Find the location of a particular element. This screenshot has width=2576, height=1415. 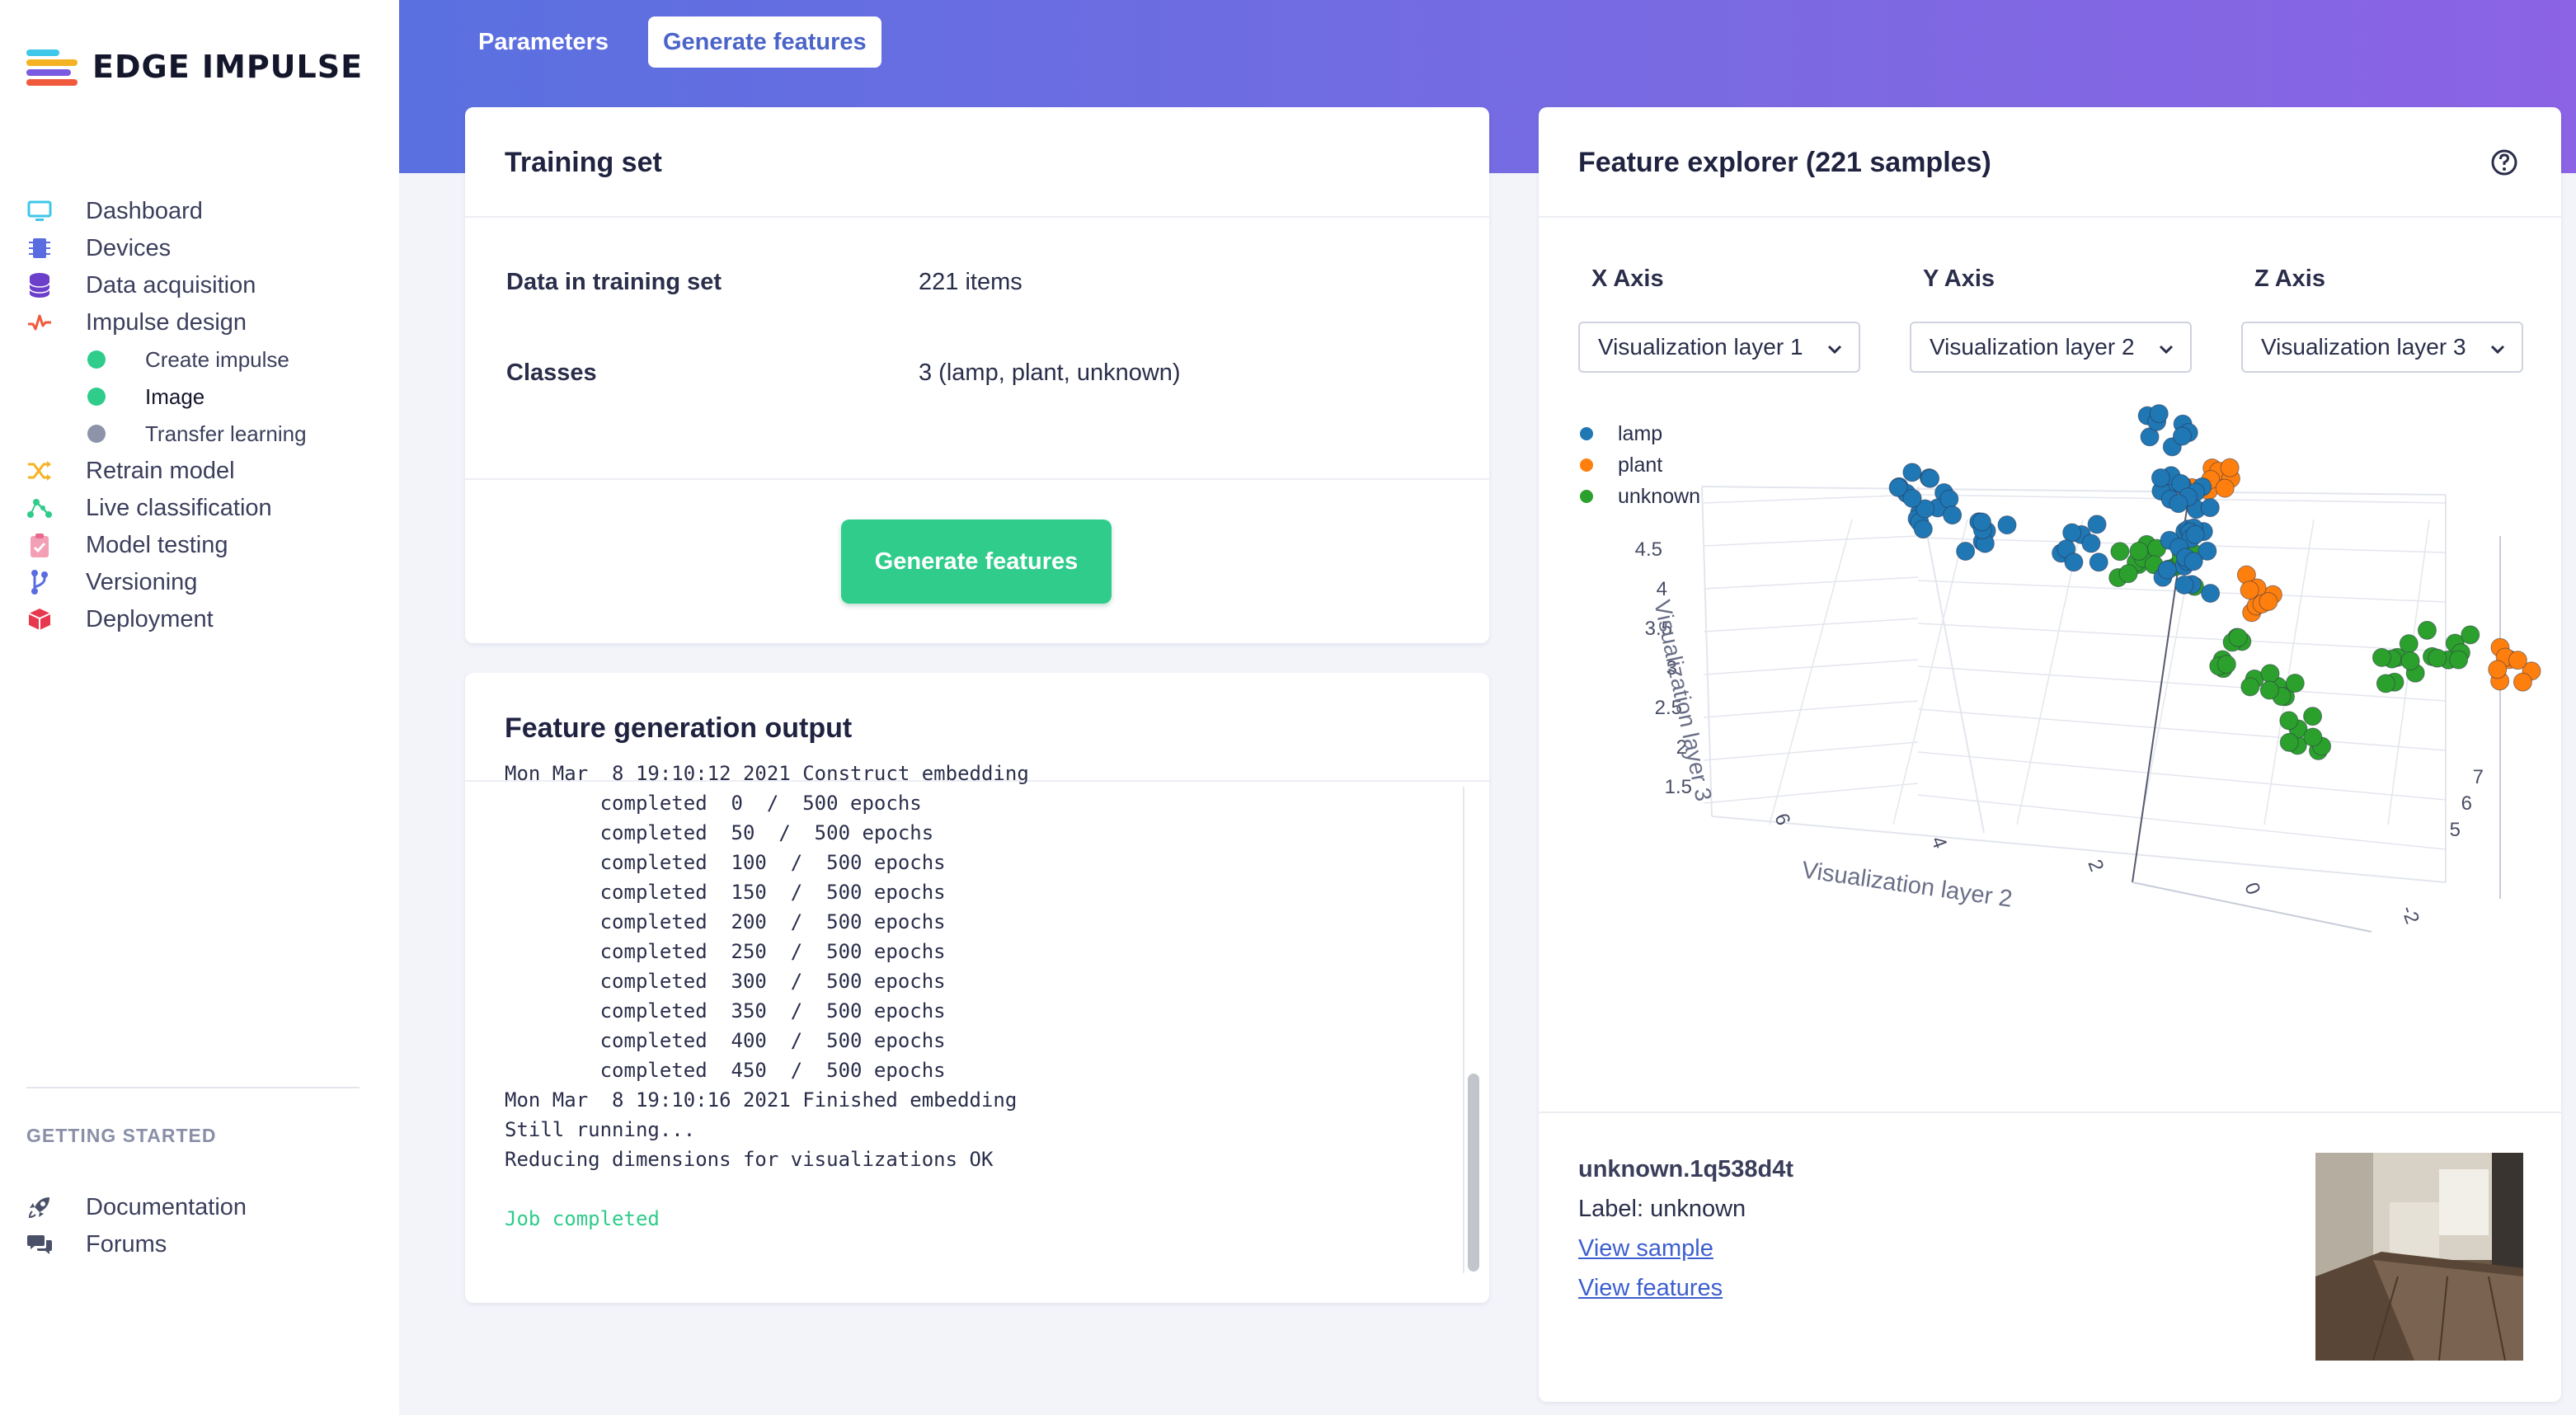

chat-icon is located at coordinates (39, 1244).